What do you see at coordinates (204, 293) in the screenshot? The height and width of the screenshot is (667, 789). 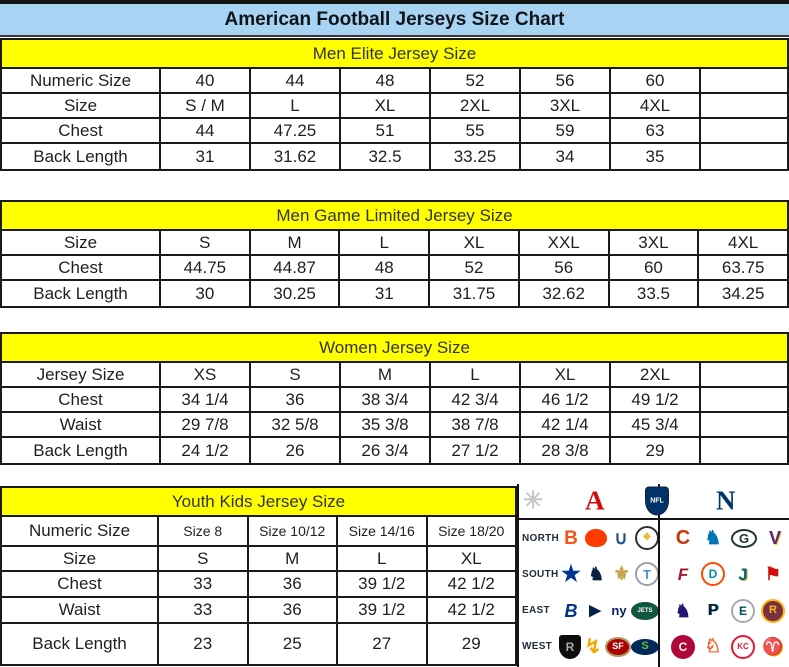 I see `size-cell: 30` at bounding box center [204, 293].